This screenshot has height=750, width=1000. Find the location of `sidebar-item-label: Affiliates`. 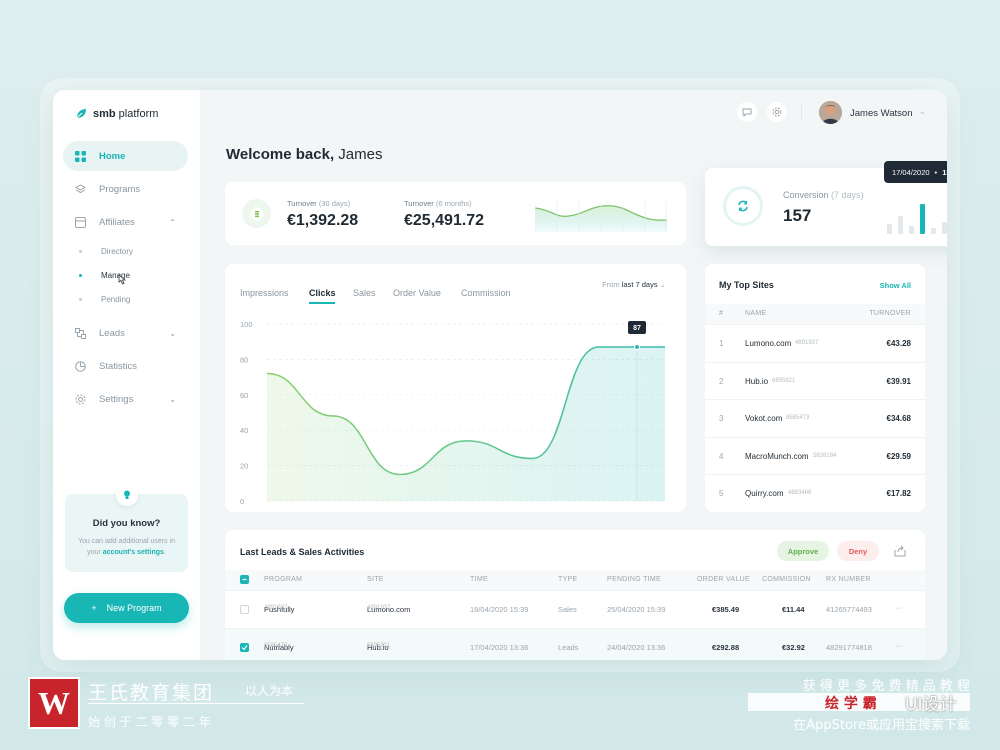

sidebar-item-label: Affiliates is located at coordinates (117, 222).